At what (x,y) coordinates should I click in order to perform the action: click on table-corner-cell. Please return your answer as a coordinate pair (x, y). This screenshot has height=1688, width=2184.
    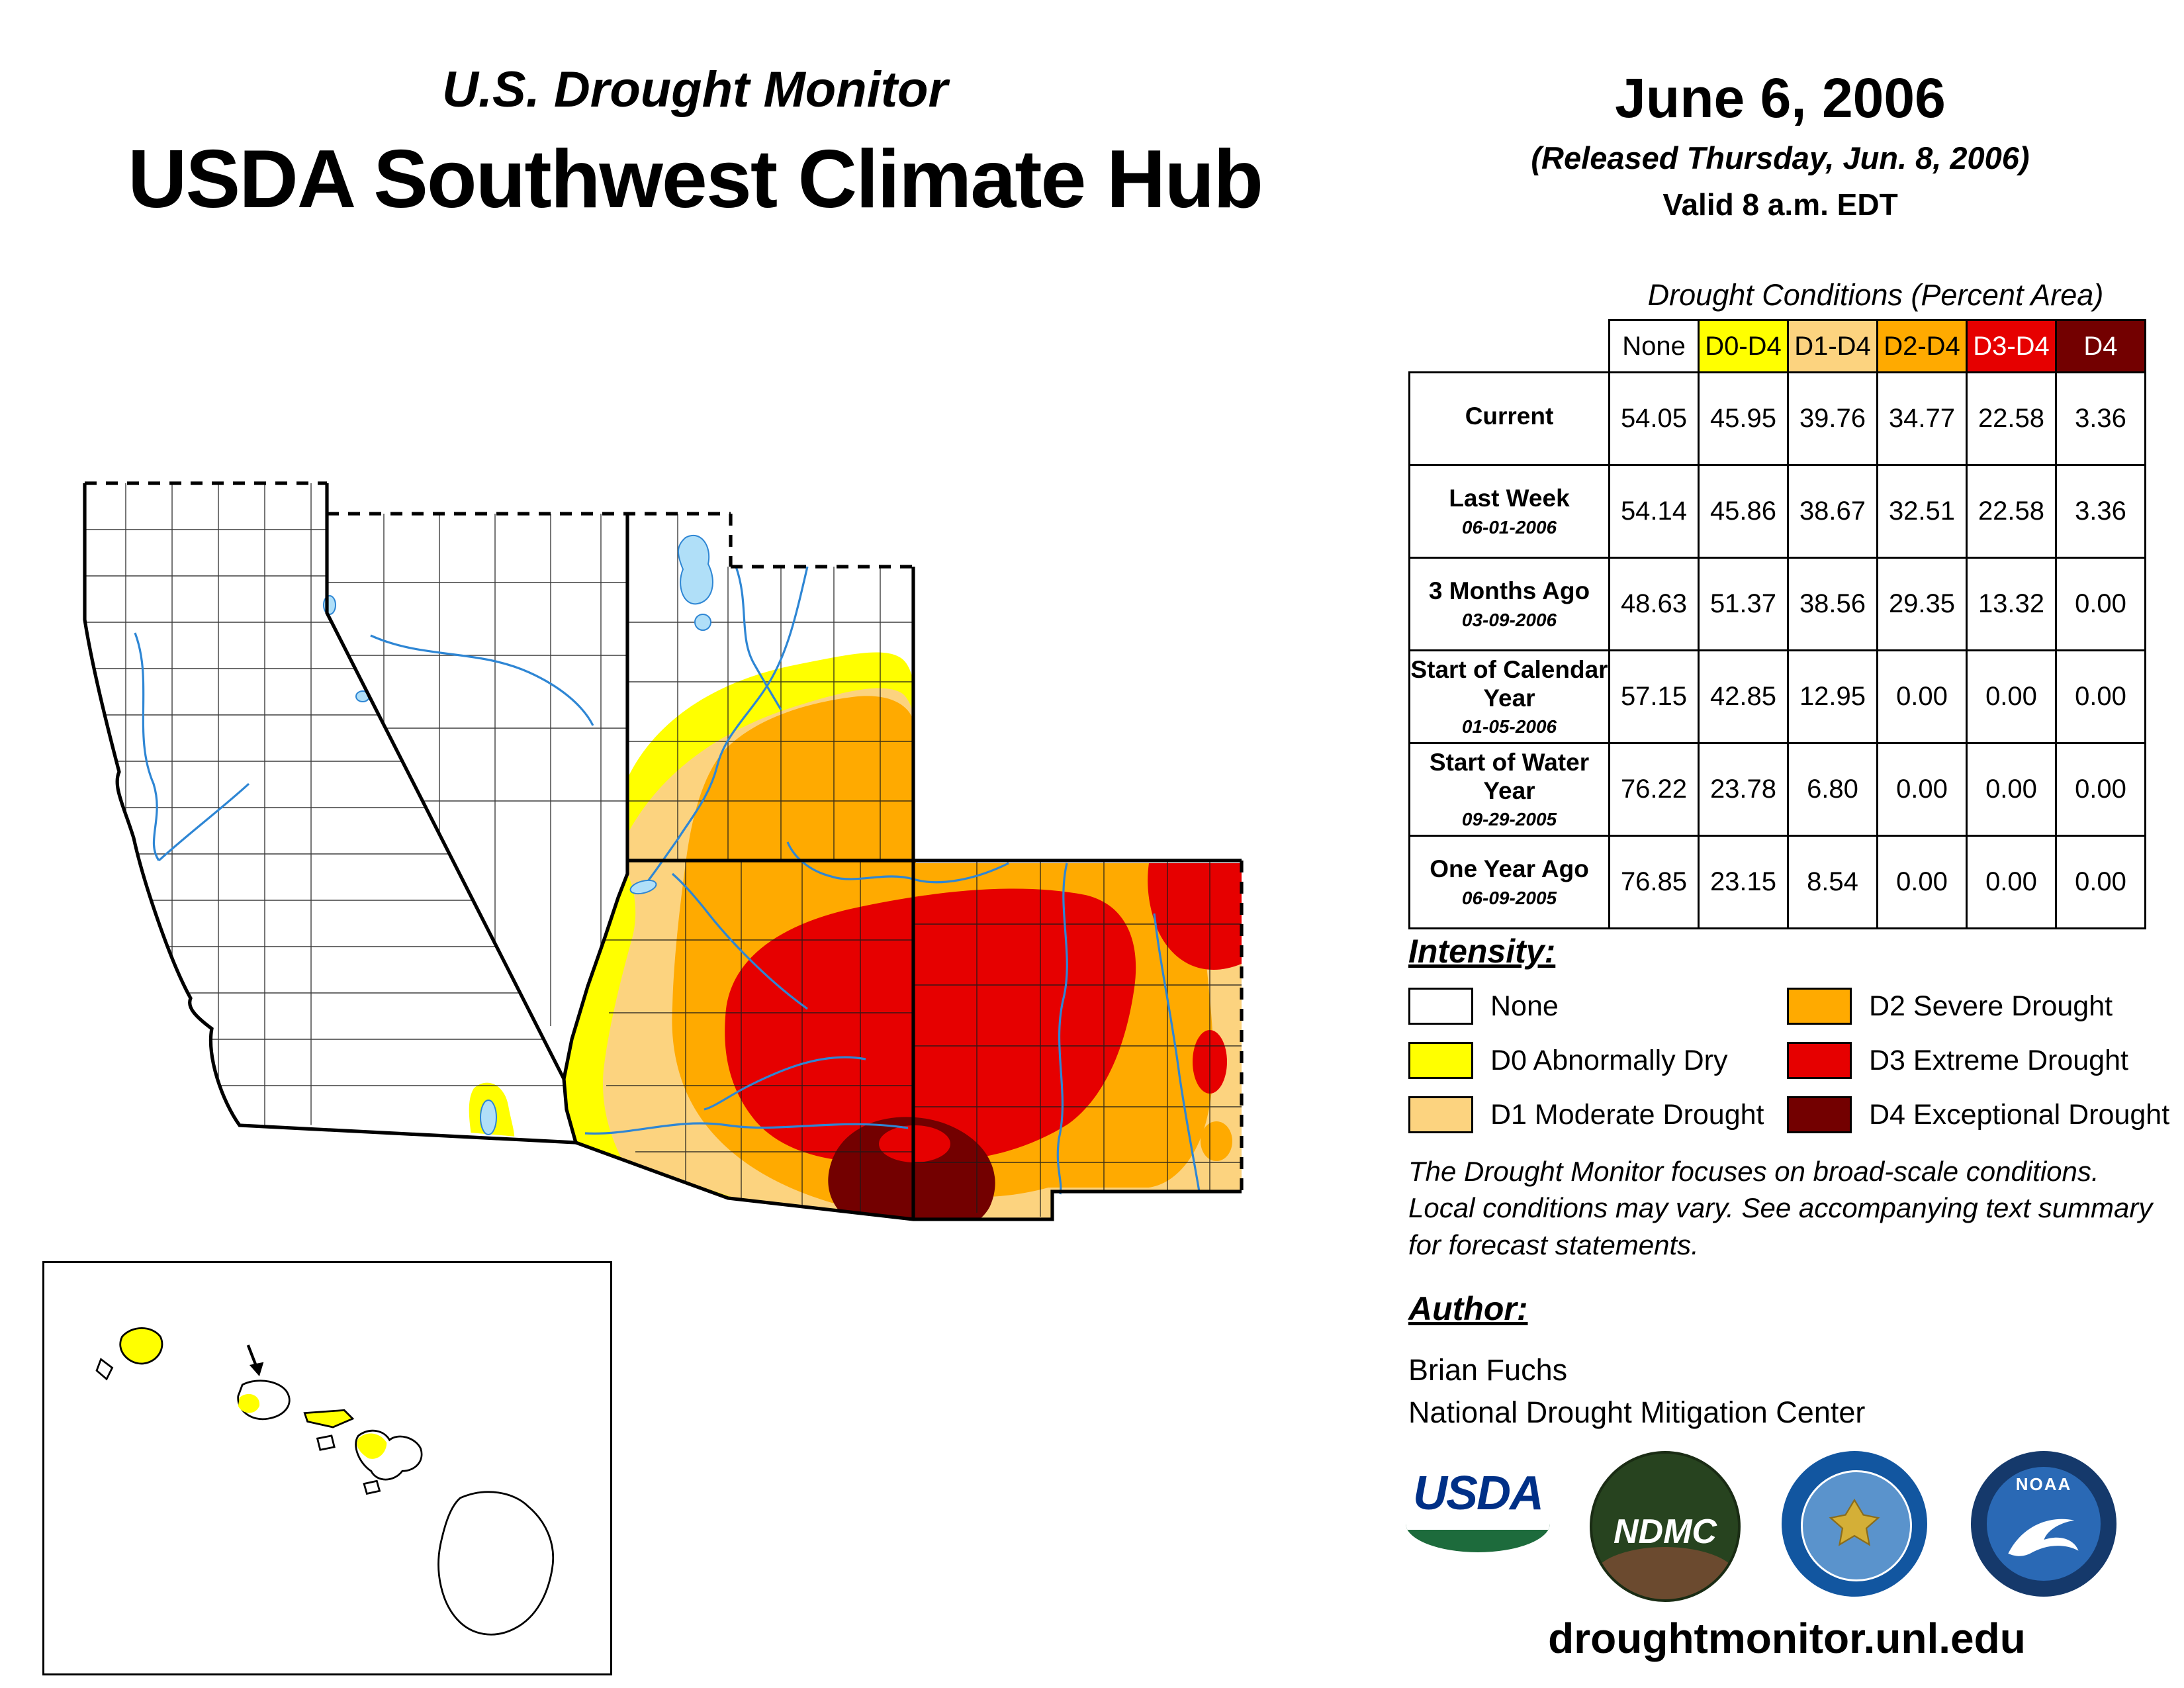
    Looking at the image, I should click on (1510, 346).